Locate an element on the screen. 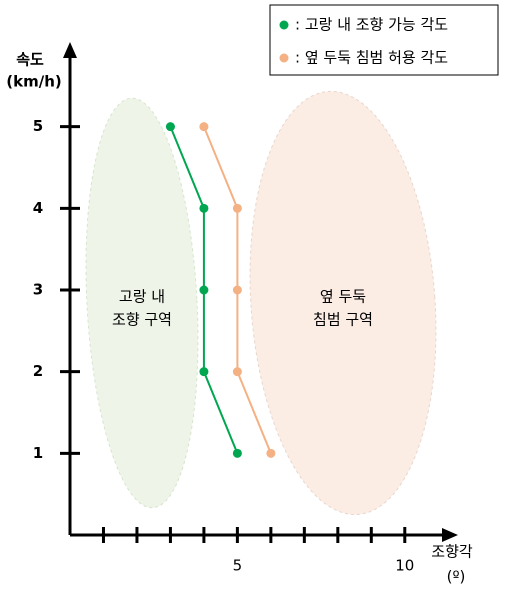  y-tick-label: 2 is located at coordinates (38, 371).